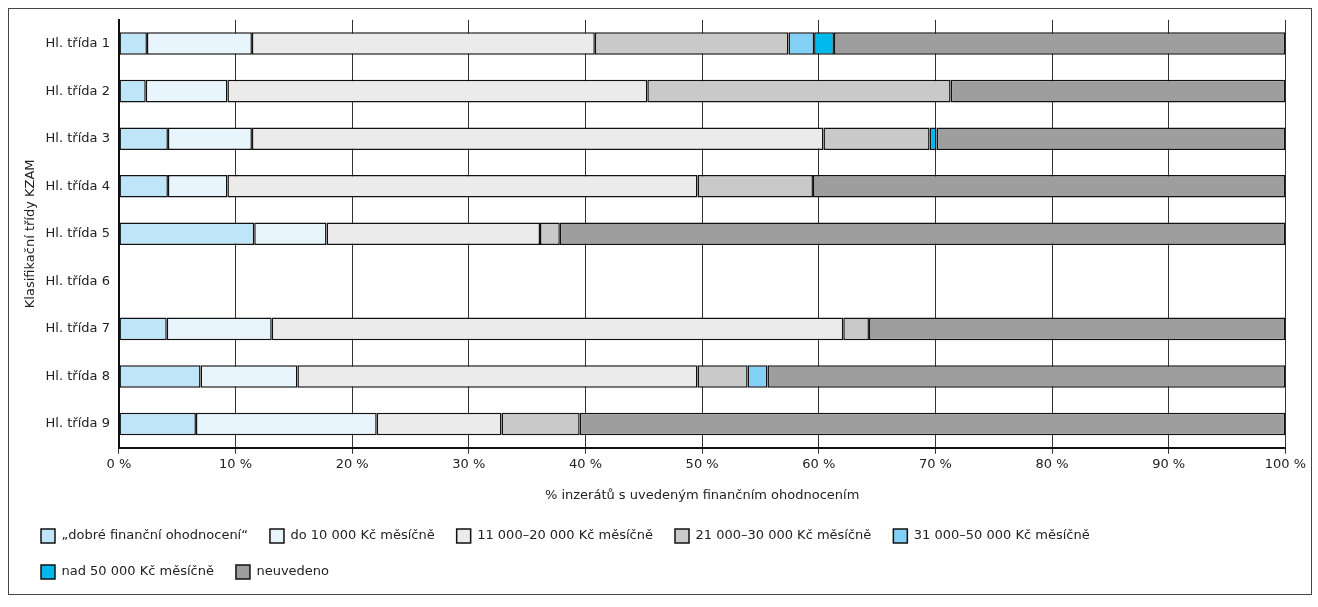  I want to click on y-tick-label: Hl. třída 2, so click(77, 90).